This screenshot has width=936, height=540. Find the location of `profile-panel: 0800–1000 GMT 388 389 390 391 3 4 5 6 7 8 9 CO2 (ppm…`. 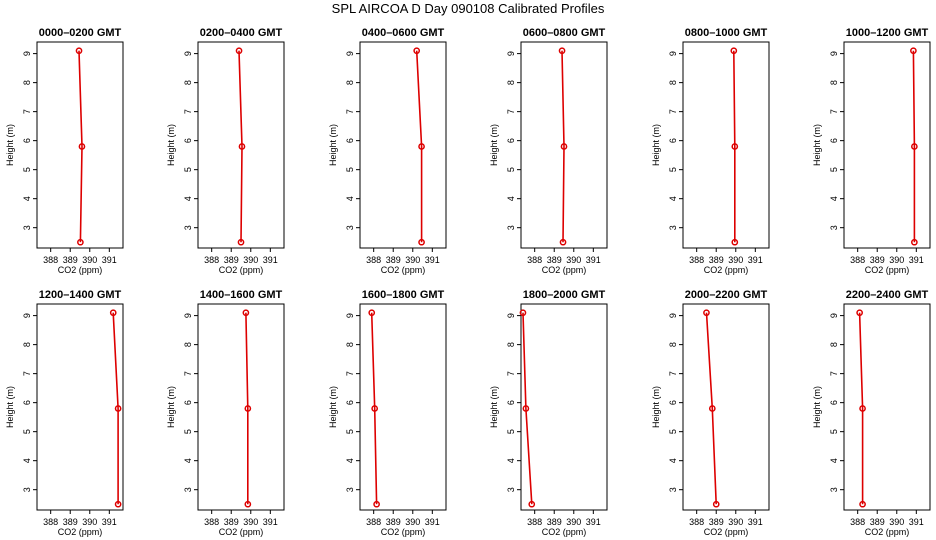

profile-panel: 0800–1000 GMT 388 389 390 391 3 4 5 6 7 8 9 CO2 (ppm… is located at coordinates (710, 151).